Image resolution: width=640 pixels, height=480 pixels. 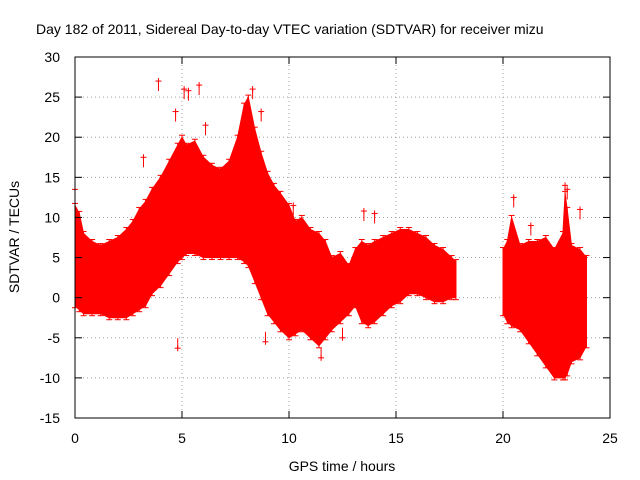 I want to click on y-tick-label: 15, so click(x=52, y=177).